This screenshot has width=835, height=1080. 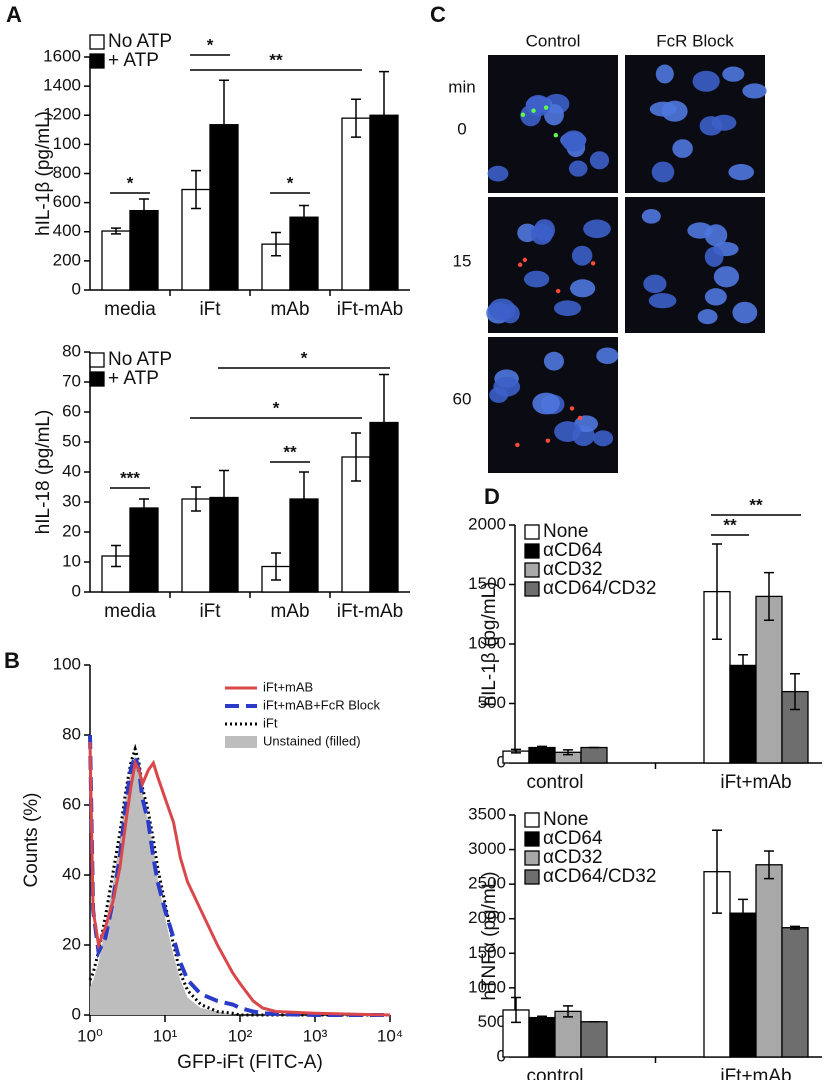 I want to click on x-tick-label: iFt+mAb, so click(x=755, y=782).